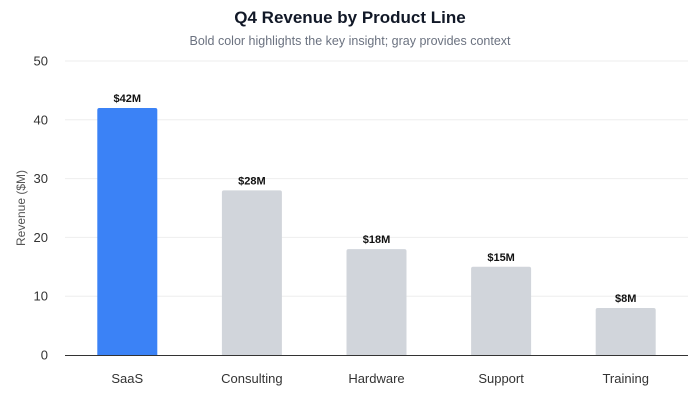  Describe the element at coordinates (41, 237) in the screenshot. I see `y-tick-label: 20` at that location.